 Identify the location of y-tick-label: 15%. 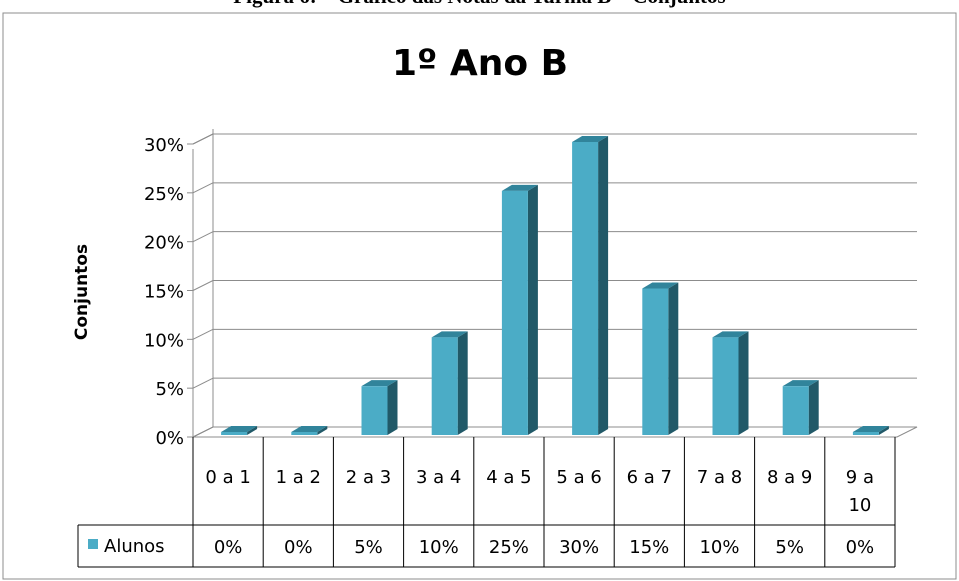
(164, 292).